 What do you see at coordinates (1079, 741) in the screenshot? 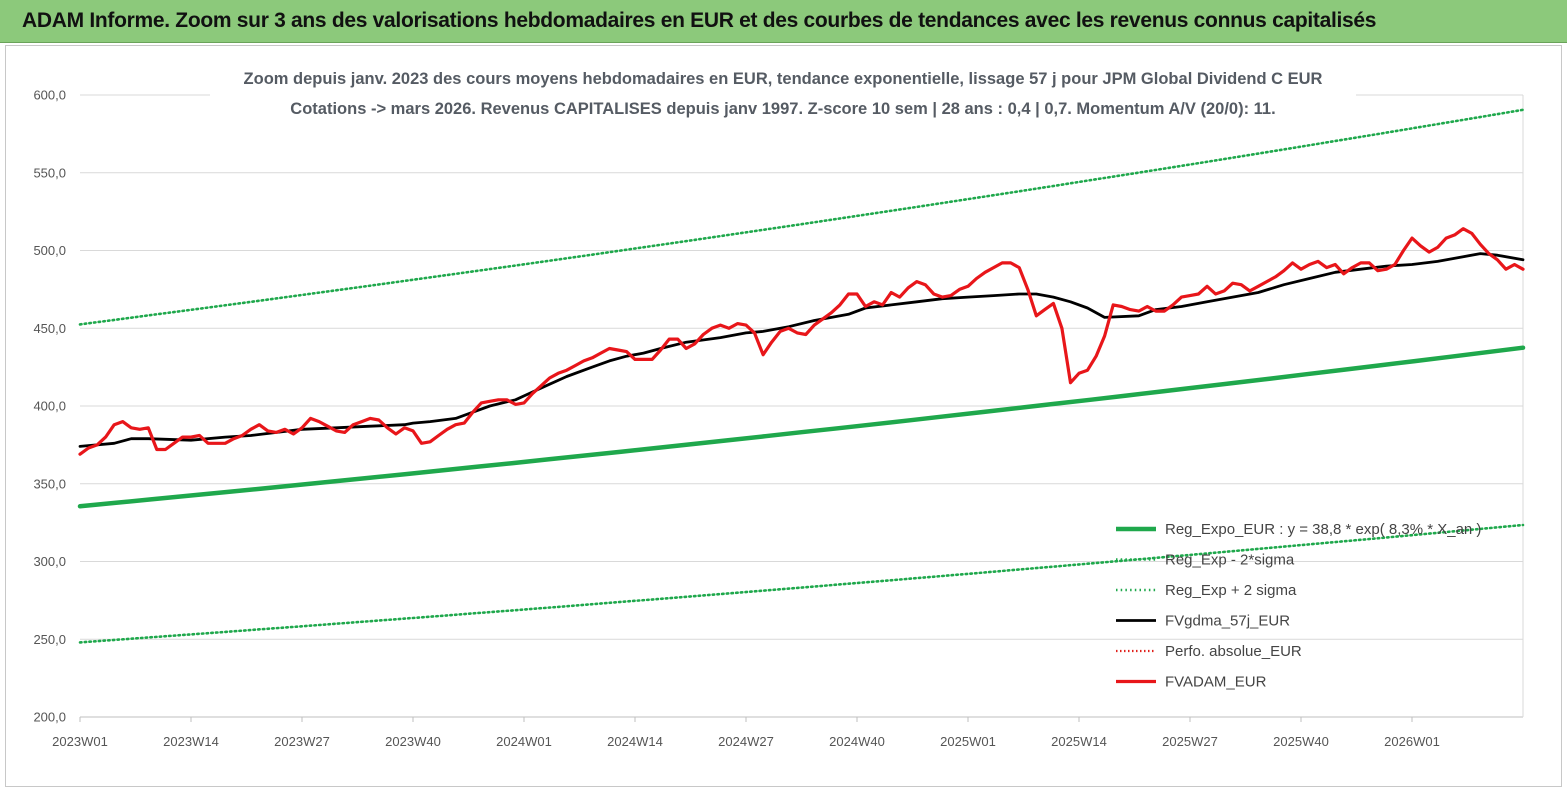
I see `x-tick-label: 2025W14` at bounding box center [1079, 741].